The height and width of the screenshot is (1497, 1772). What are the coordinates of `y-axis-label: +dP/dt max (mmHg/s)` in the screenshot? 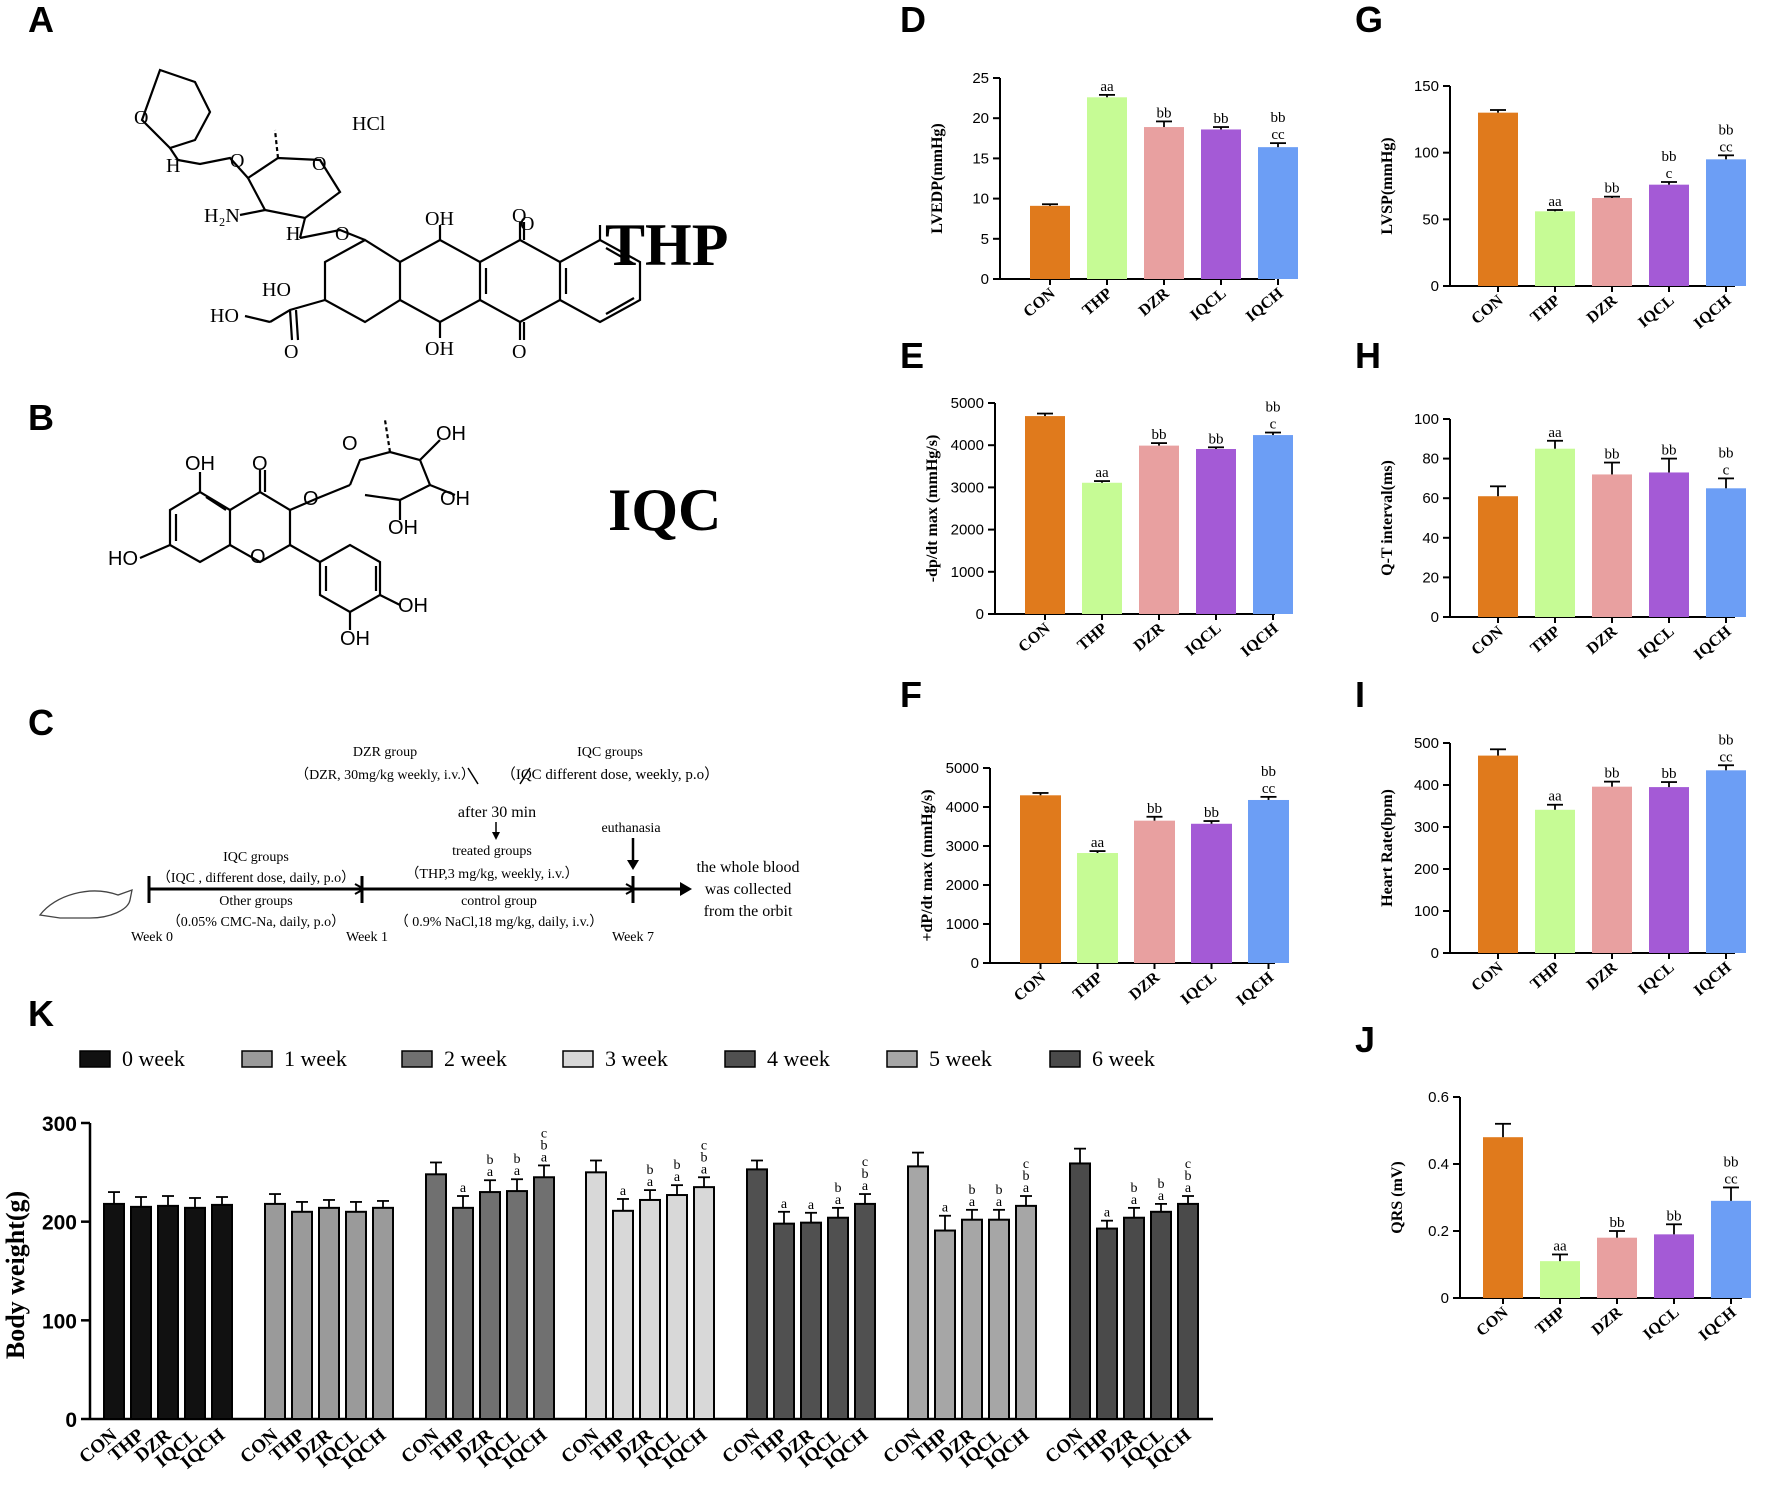 It's located at (927, 865).